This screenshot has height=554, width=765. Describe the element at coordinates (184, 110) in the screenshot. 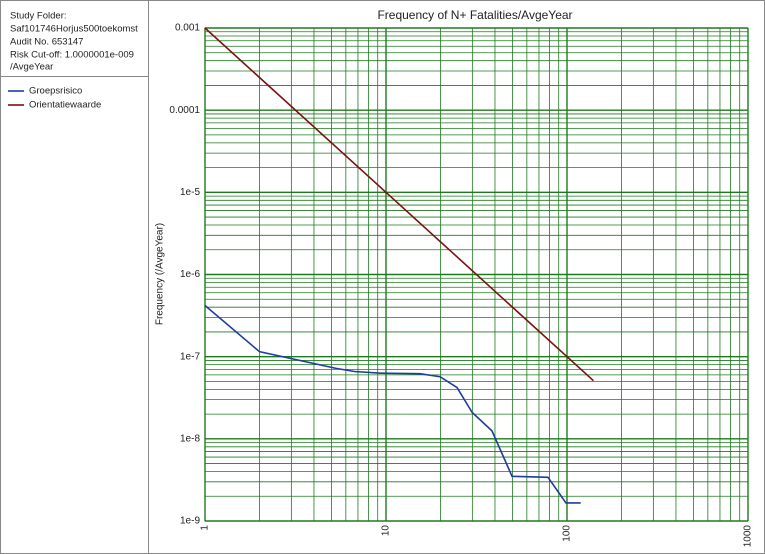

I see `y-tick-label: 0.0001` at that location.